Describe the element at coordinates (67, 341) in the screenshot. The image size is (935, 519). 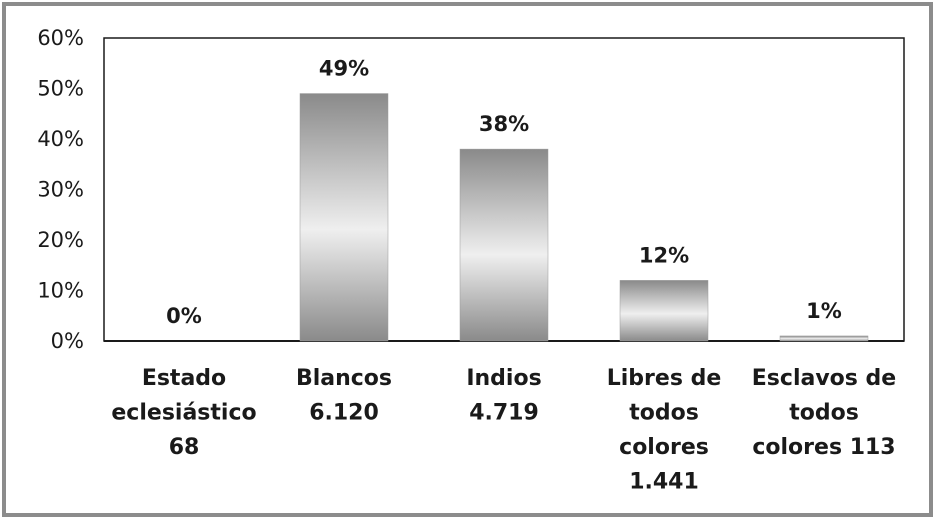
I see `y-tick-label: 0%` at that location.